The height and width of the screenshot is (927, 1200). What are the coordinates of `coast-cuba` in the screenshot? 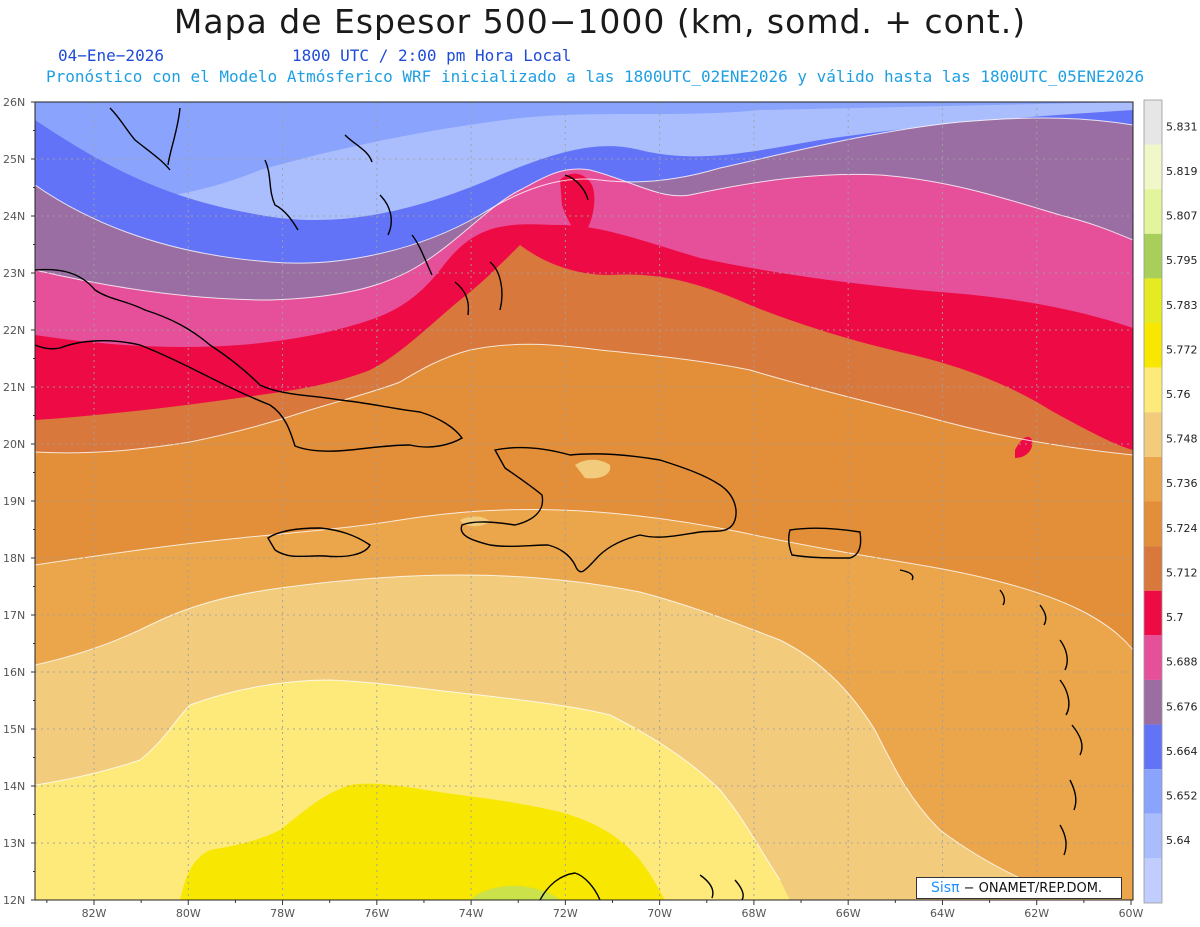 It's located at (249, 360).